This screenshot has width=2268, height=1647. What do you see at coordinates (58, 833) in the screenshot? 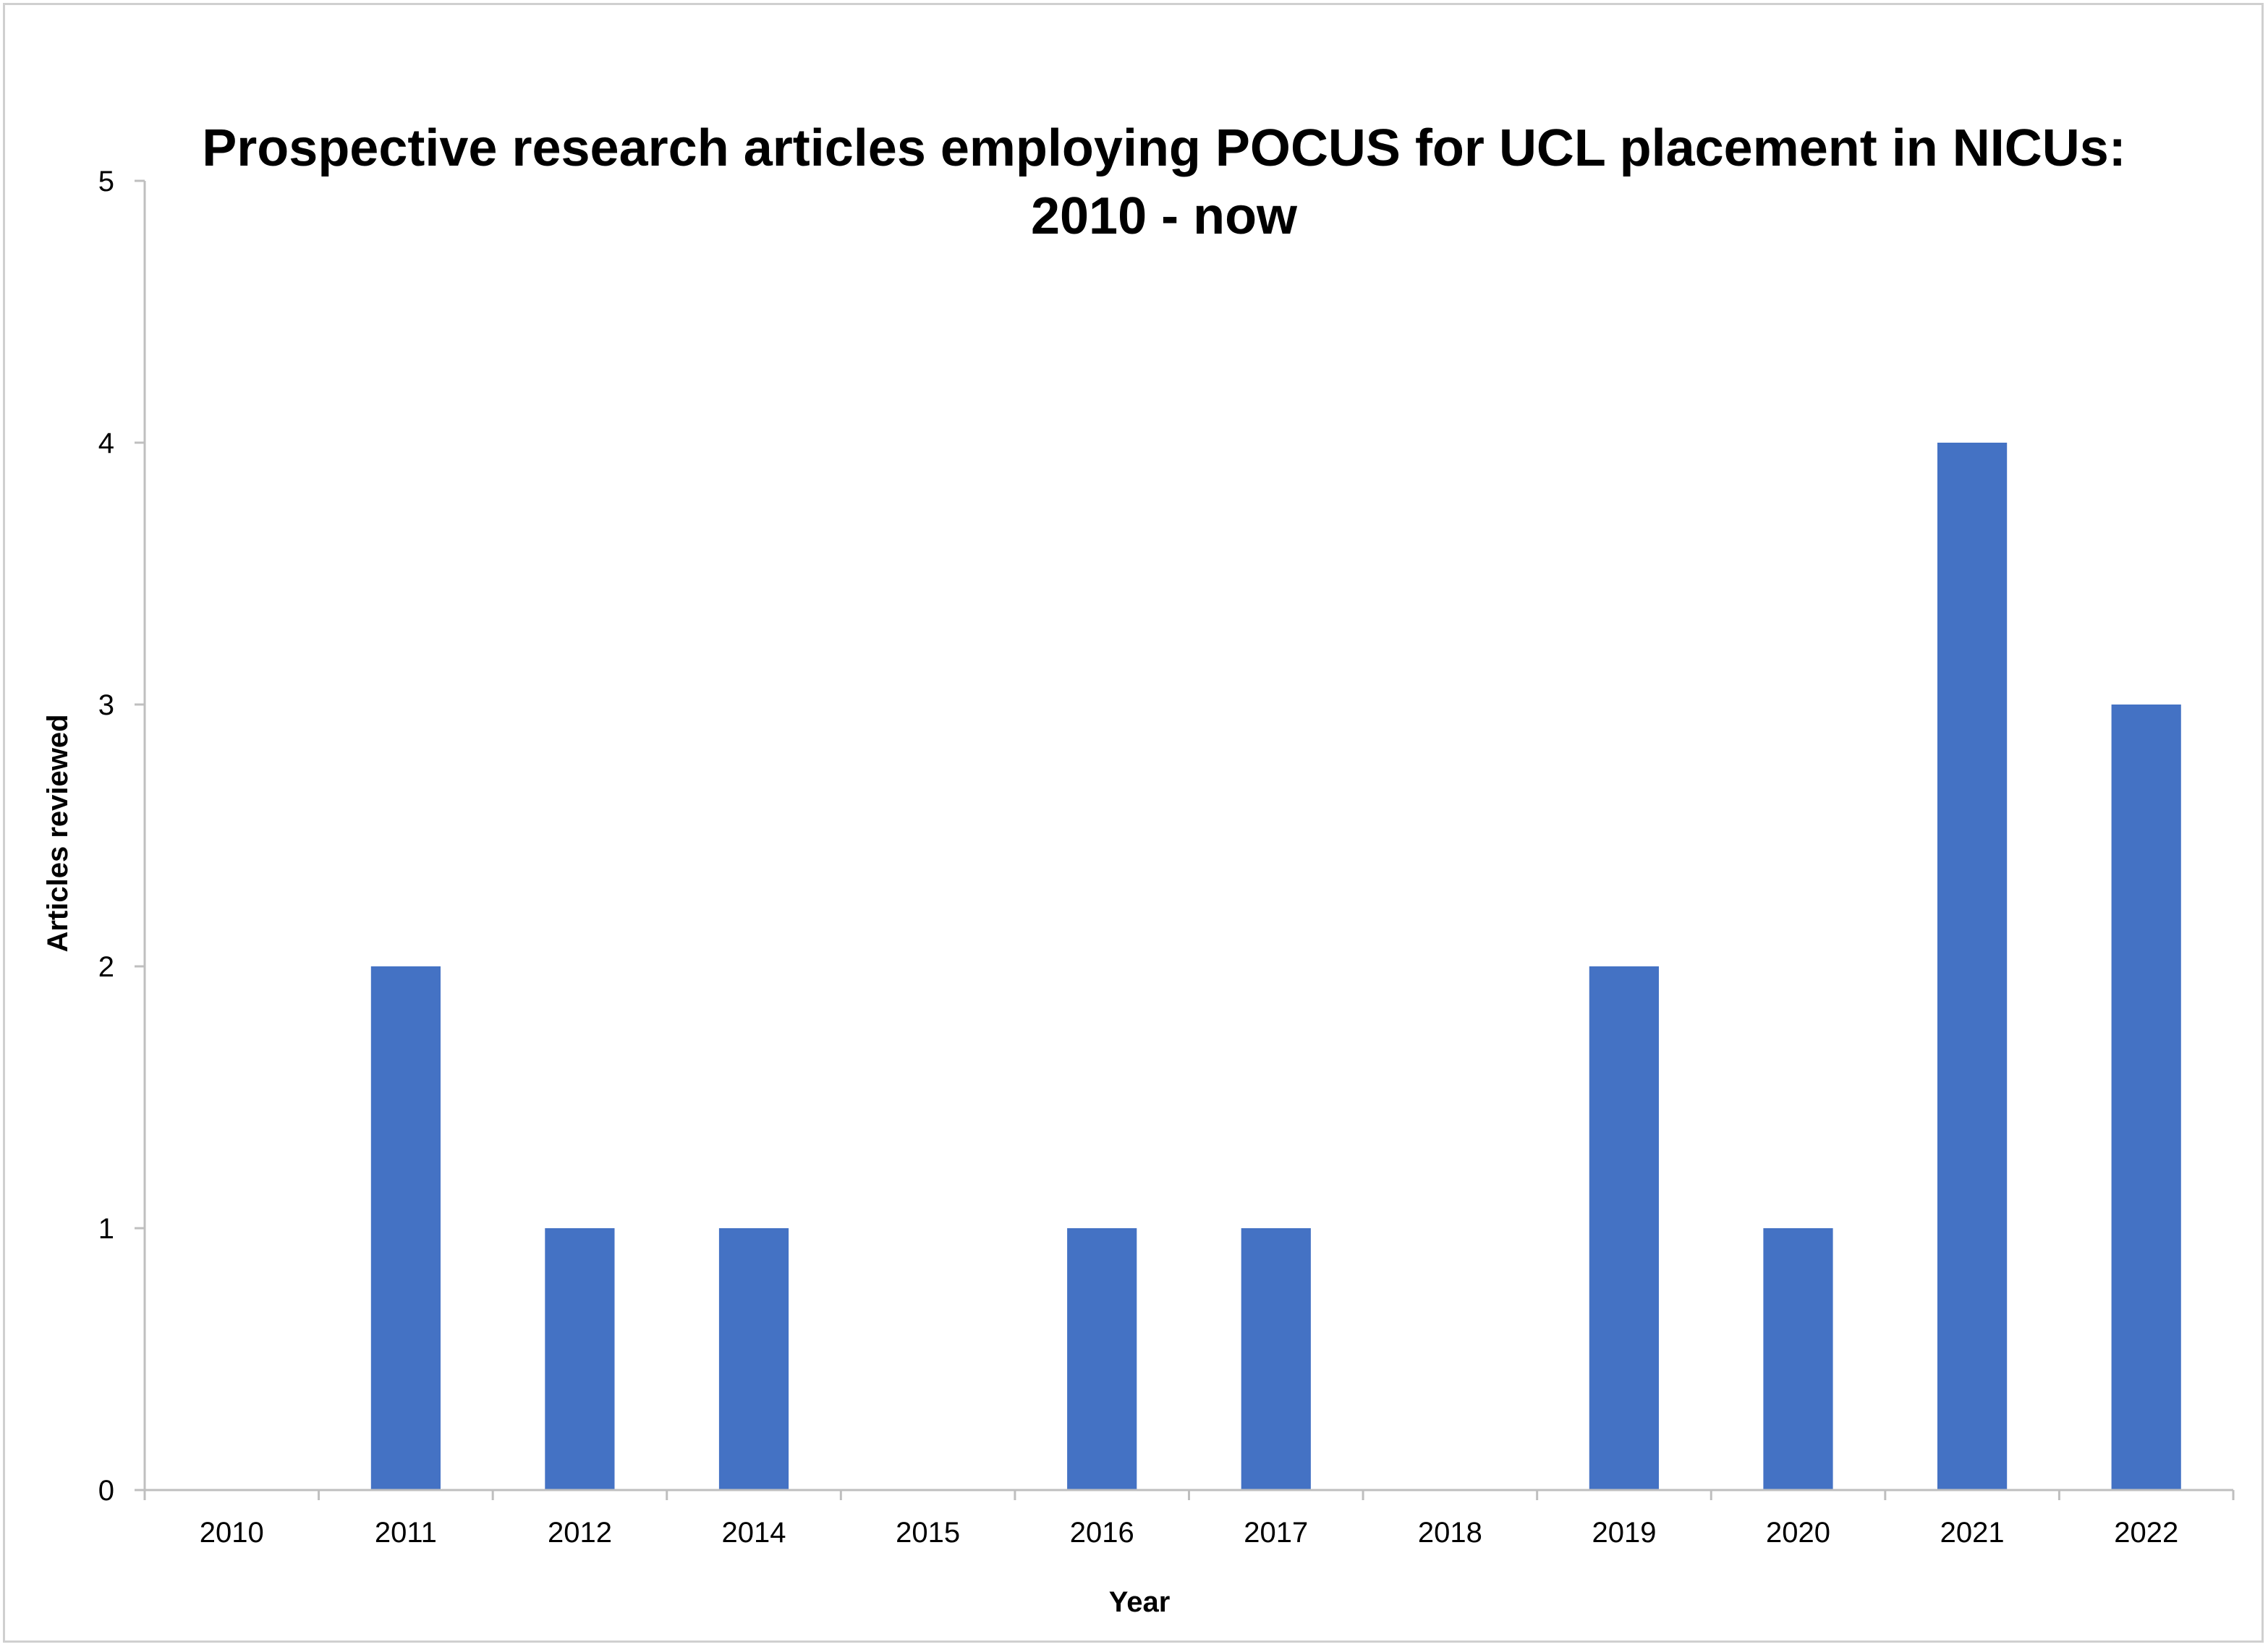
I see `y-axis-title: Articles reviewed` at bounding box center [58, 833].